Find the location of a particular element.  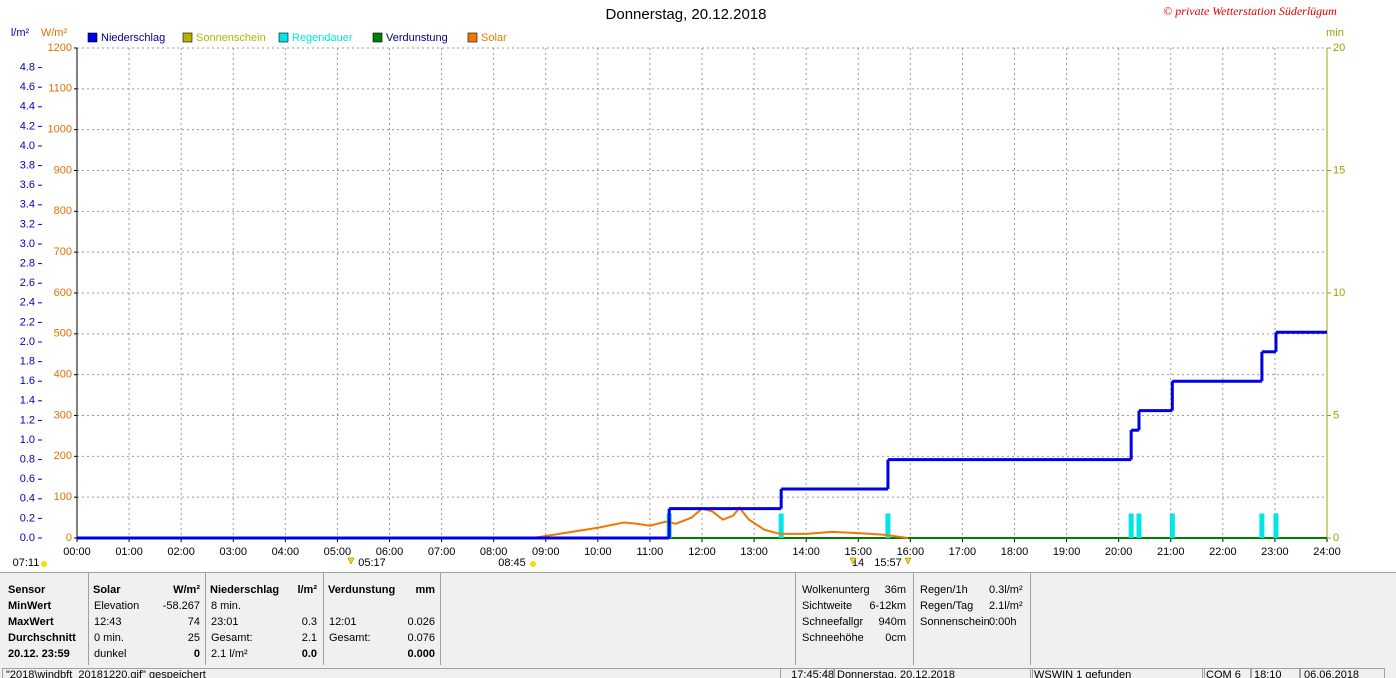

y3-tick-label: 15 is located at coordinates (1339, 170).